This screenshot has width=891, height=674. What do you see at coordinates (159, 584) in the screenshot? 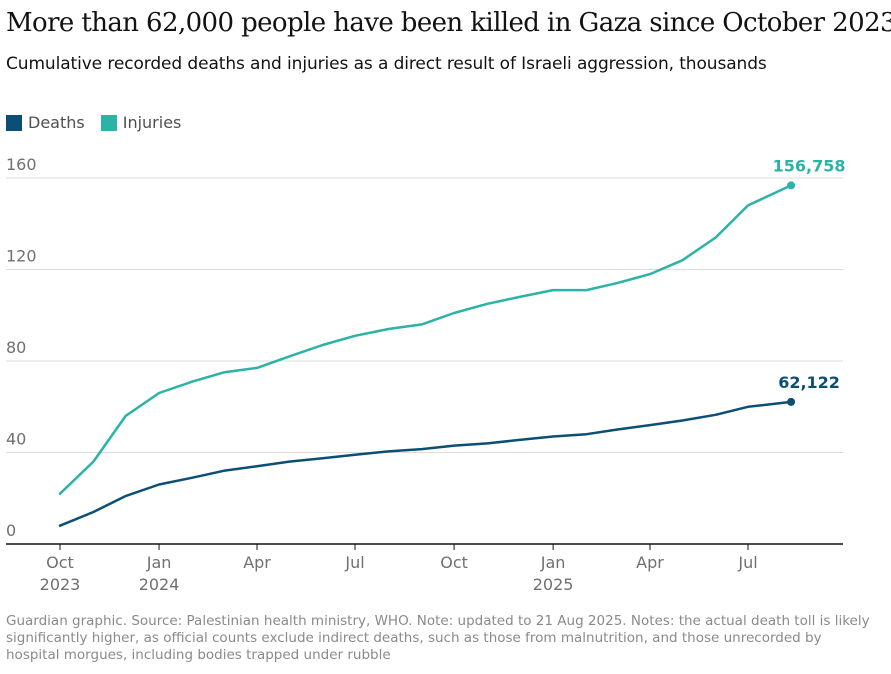
I see `x-tick-year-1: 2024` at bounding box center [159, 584].